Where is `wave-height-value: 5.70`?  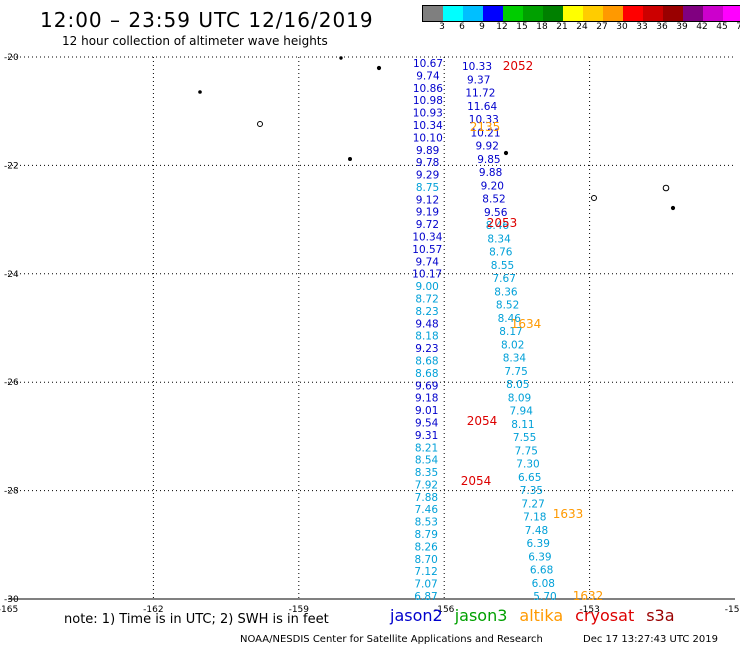
wave-height-value: 5.70 is located at coordinates (544, 597).